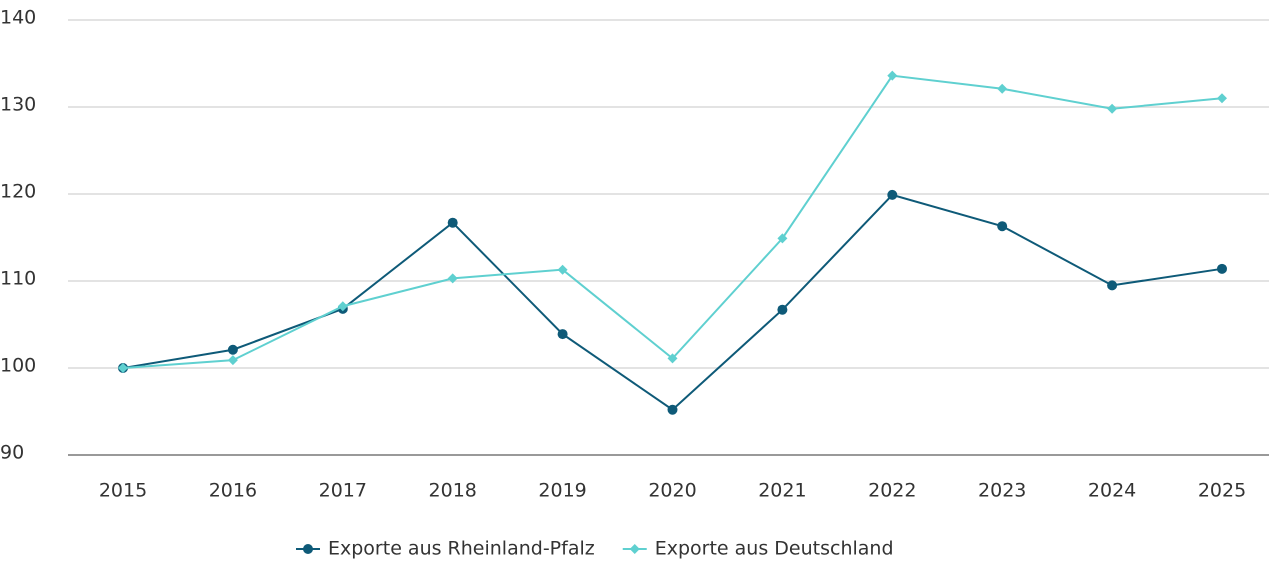 The height and width of the screenshot is (563, 1269). I want to click on x-tick-label: 2022, so click(892, 491).